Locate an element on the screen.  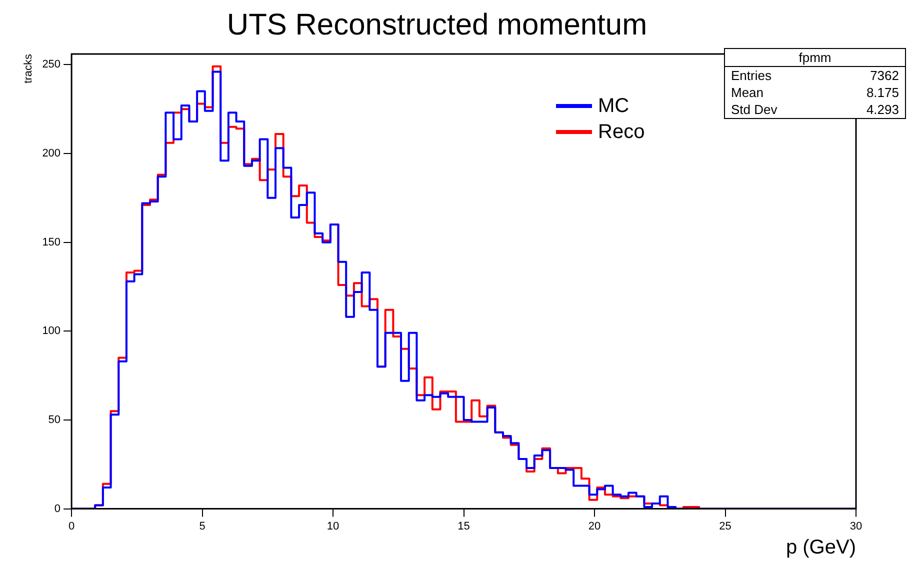
y-tick-label: 50 is located at coordinates (54, 420).